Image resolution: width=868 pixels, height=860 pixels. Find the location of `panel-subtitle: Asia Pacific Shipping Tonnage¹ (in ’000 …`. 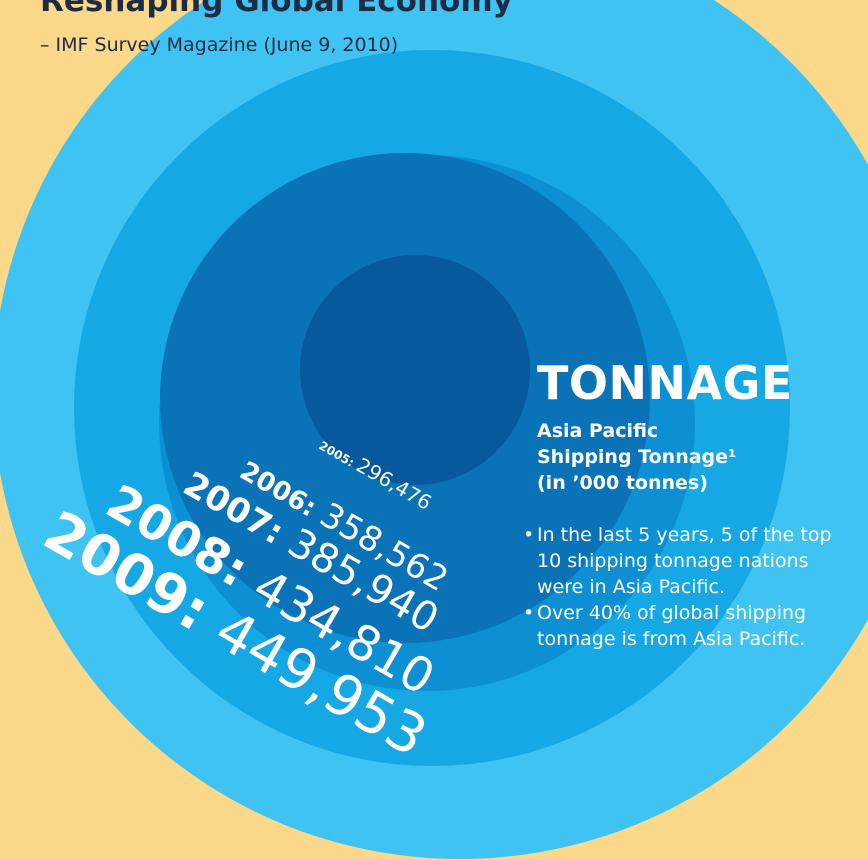

panel-subtitle: Asia Pacific Shipping Tonnage¹ (in ’000 … is located at coordinates (697, 457).